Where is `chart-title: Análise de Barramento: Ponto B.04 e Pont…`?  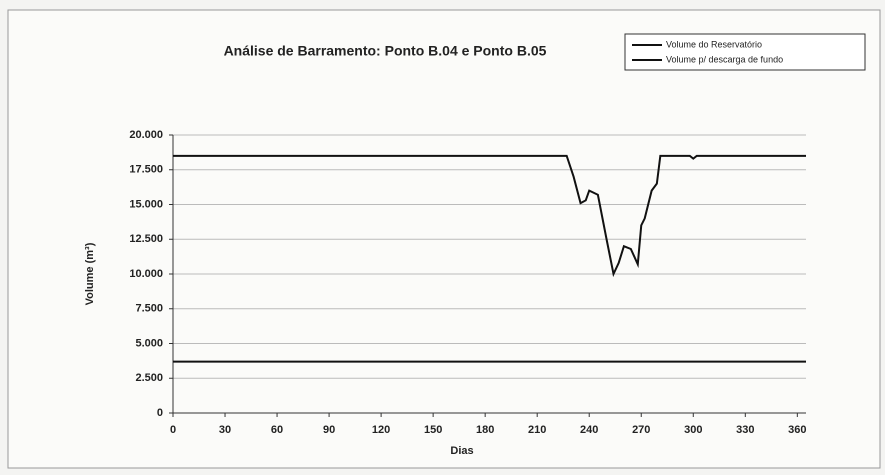 chart-title: Análise de Barramento: Ponto B.04 e Pont… is located at coordinates (385, 51).